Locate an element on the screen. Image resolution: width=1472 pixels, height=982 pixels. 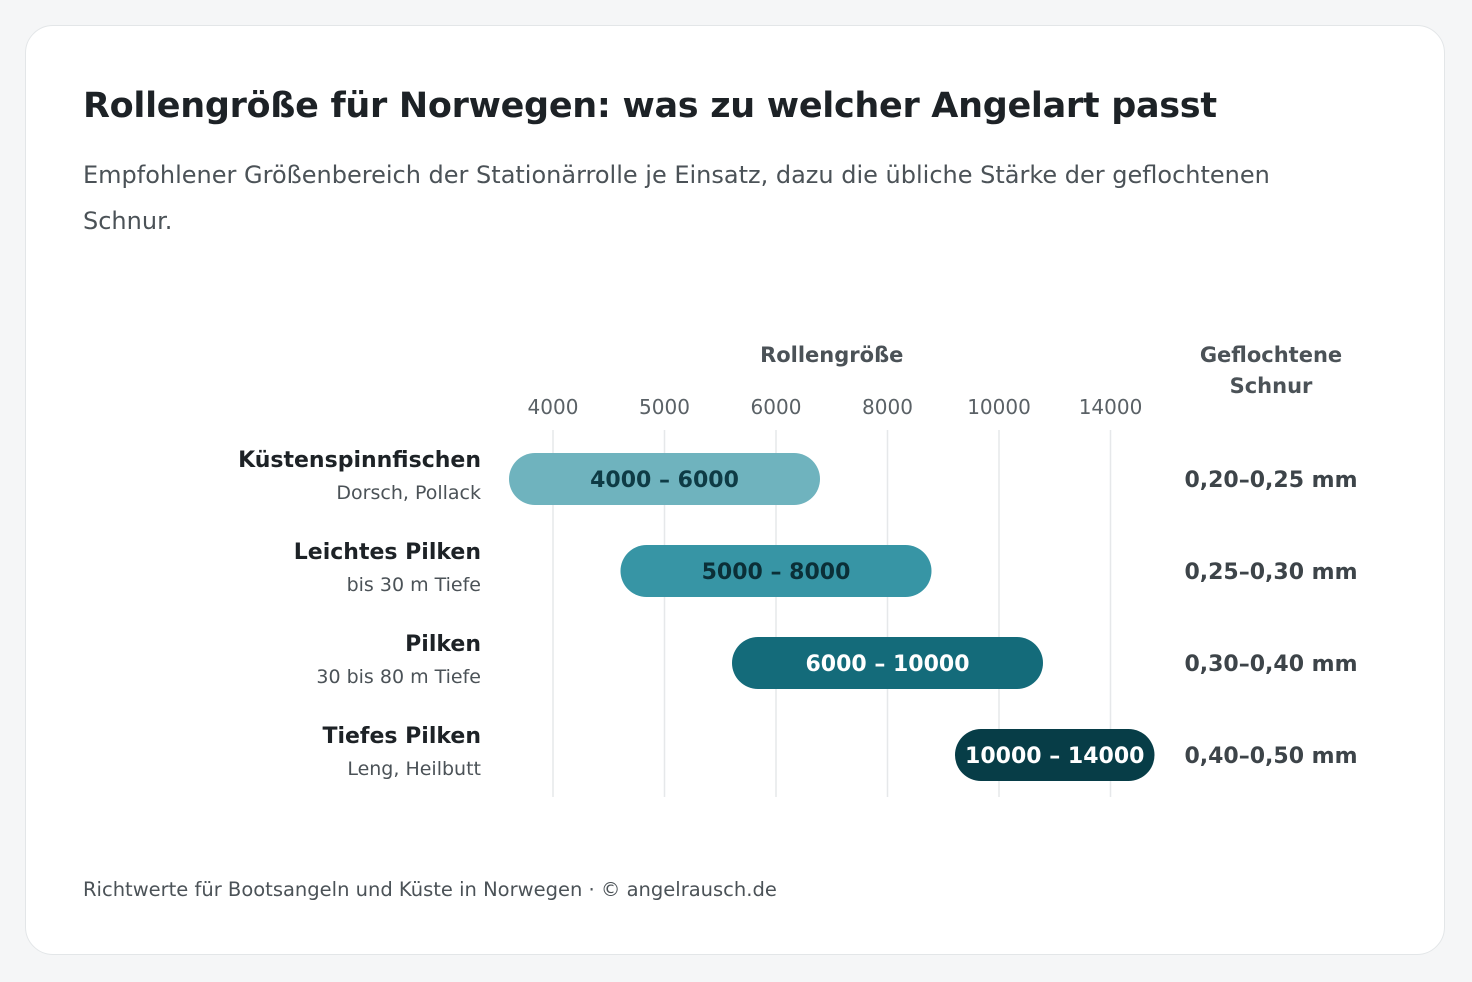
tick-label: 8000 is located at coordinates (887, 407).